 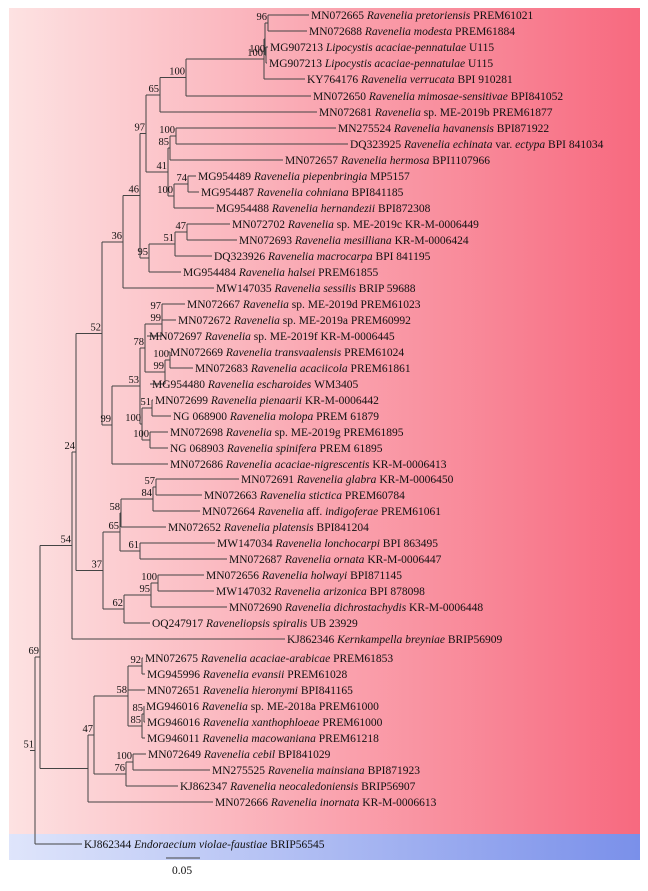 What do you see at coordinates (297, 845) in the screenshot?
I see `taxon-voucher: BRIP56545` at bounding box center [297, 845].